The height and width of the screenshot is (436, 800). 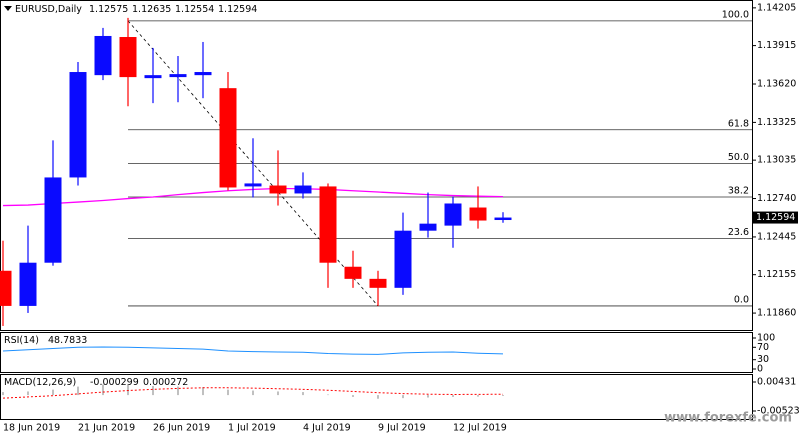 I want to click on fib-label: 38.2, so click(x=738, y=191).